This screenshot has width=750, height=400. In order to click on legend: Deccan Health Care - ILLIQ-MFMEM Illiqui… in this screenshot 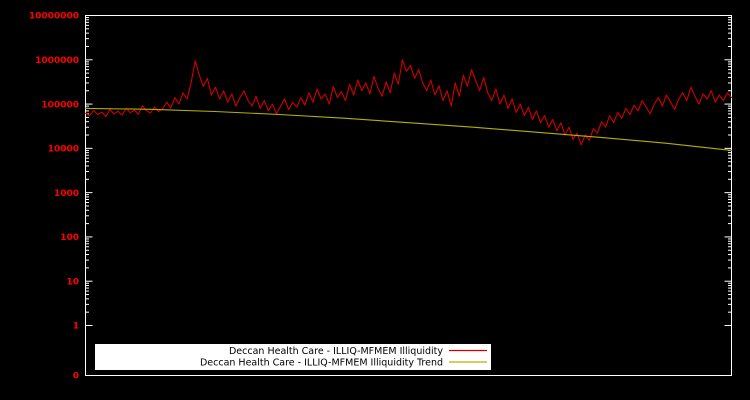, I will do `click(293, 357)`.